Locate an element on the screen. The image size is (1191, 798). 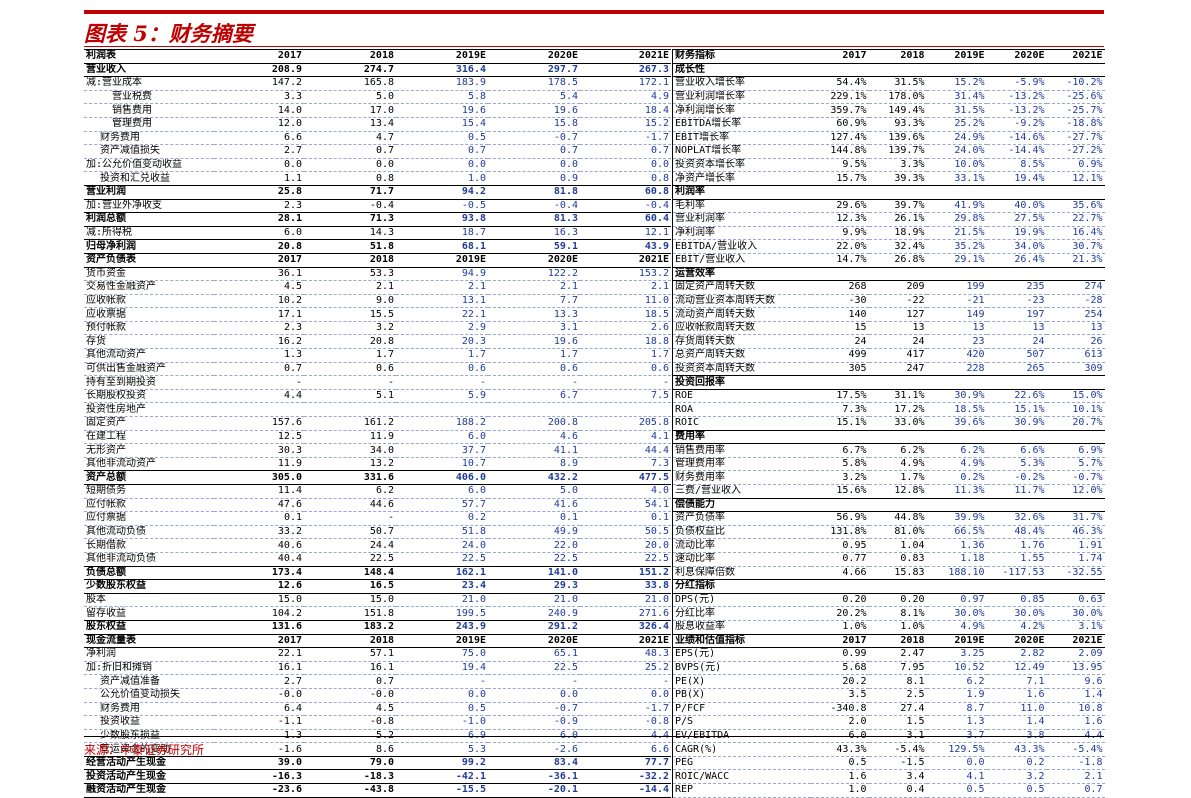
table-cell: 7.1 is located at coordinates (1016, 681).